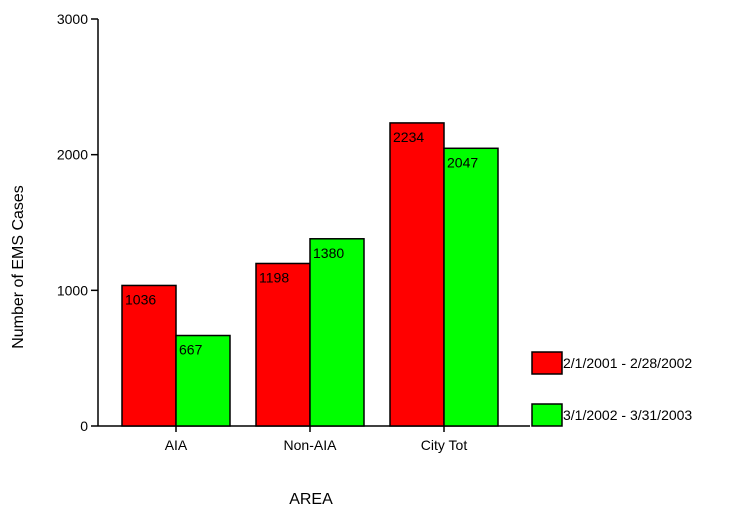  I want to click on y-tick-label: 1000, so click(72, 290).